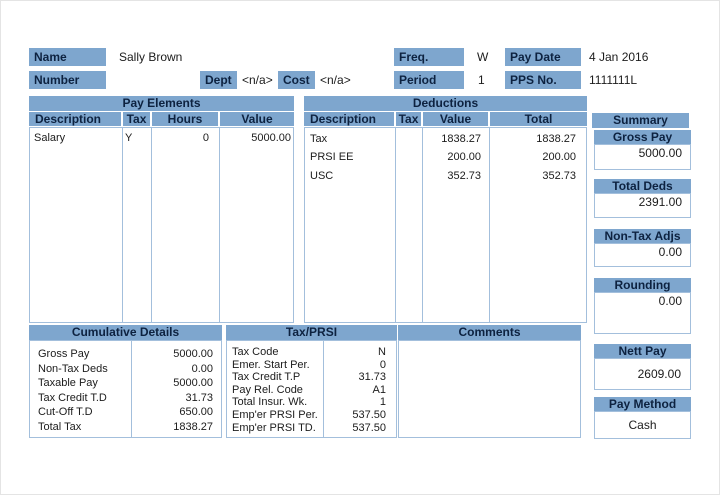  What do you see at coordinates (642, 137) in the screenshot?
I see `gross-pay-label: Gross Pay` at bounding box center [642, 137].